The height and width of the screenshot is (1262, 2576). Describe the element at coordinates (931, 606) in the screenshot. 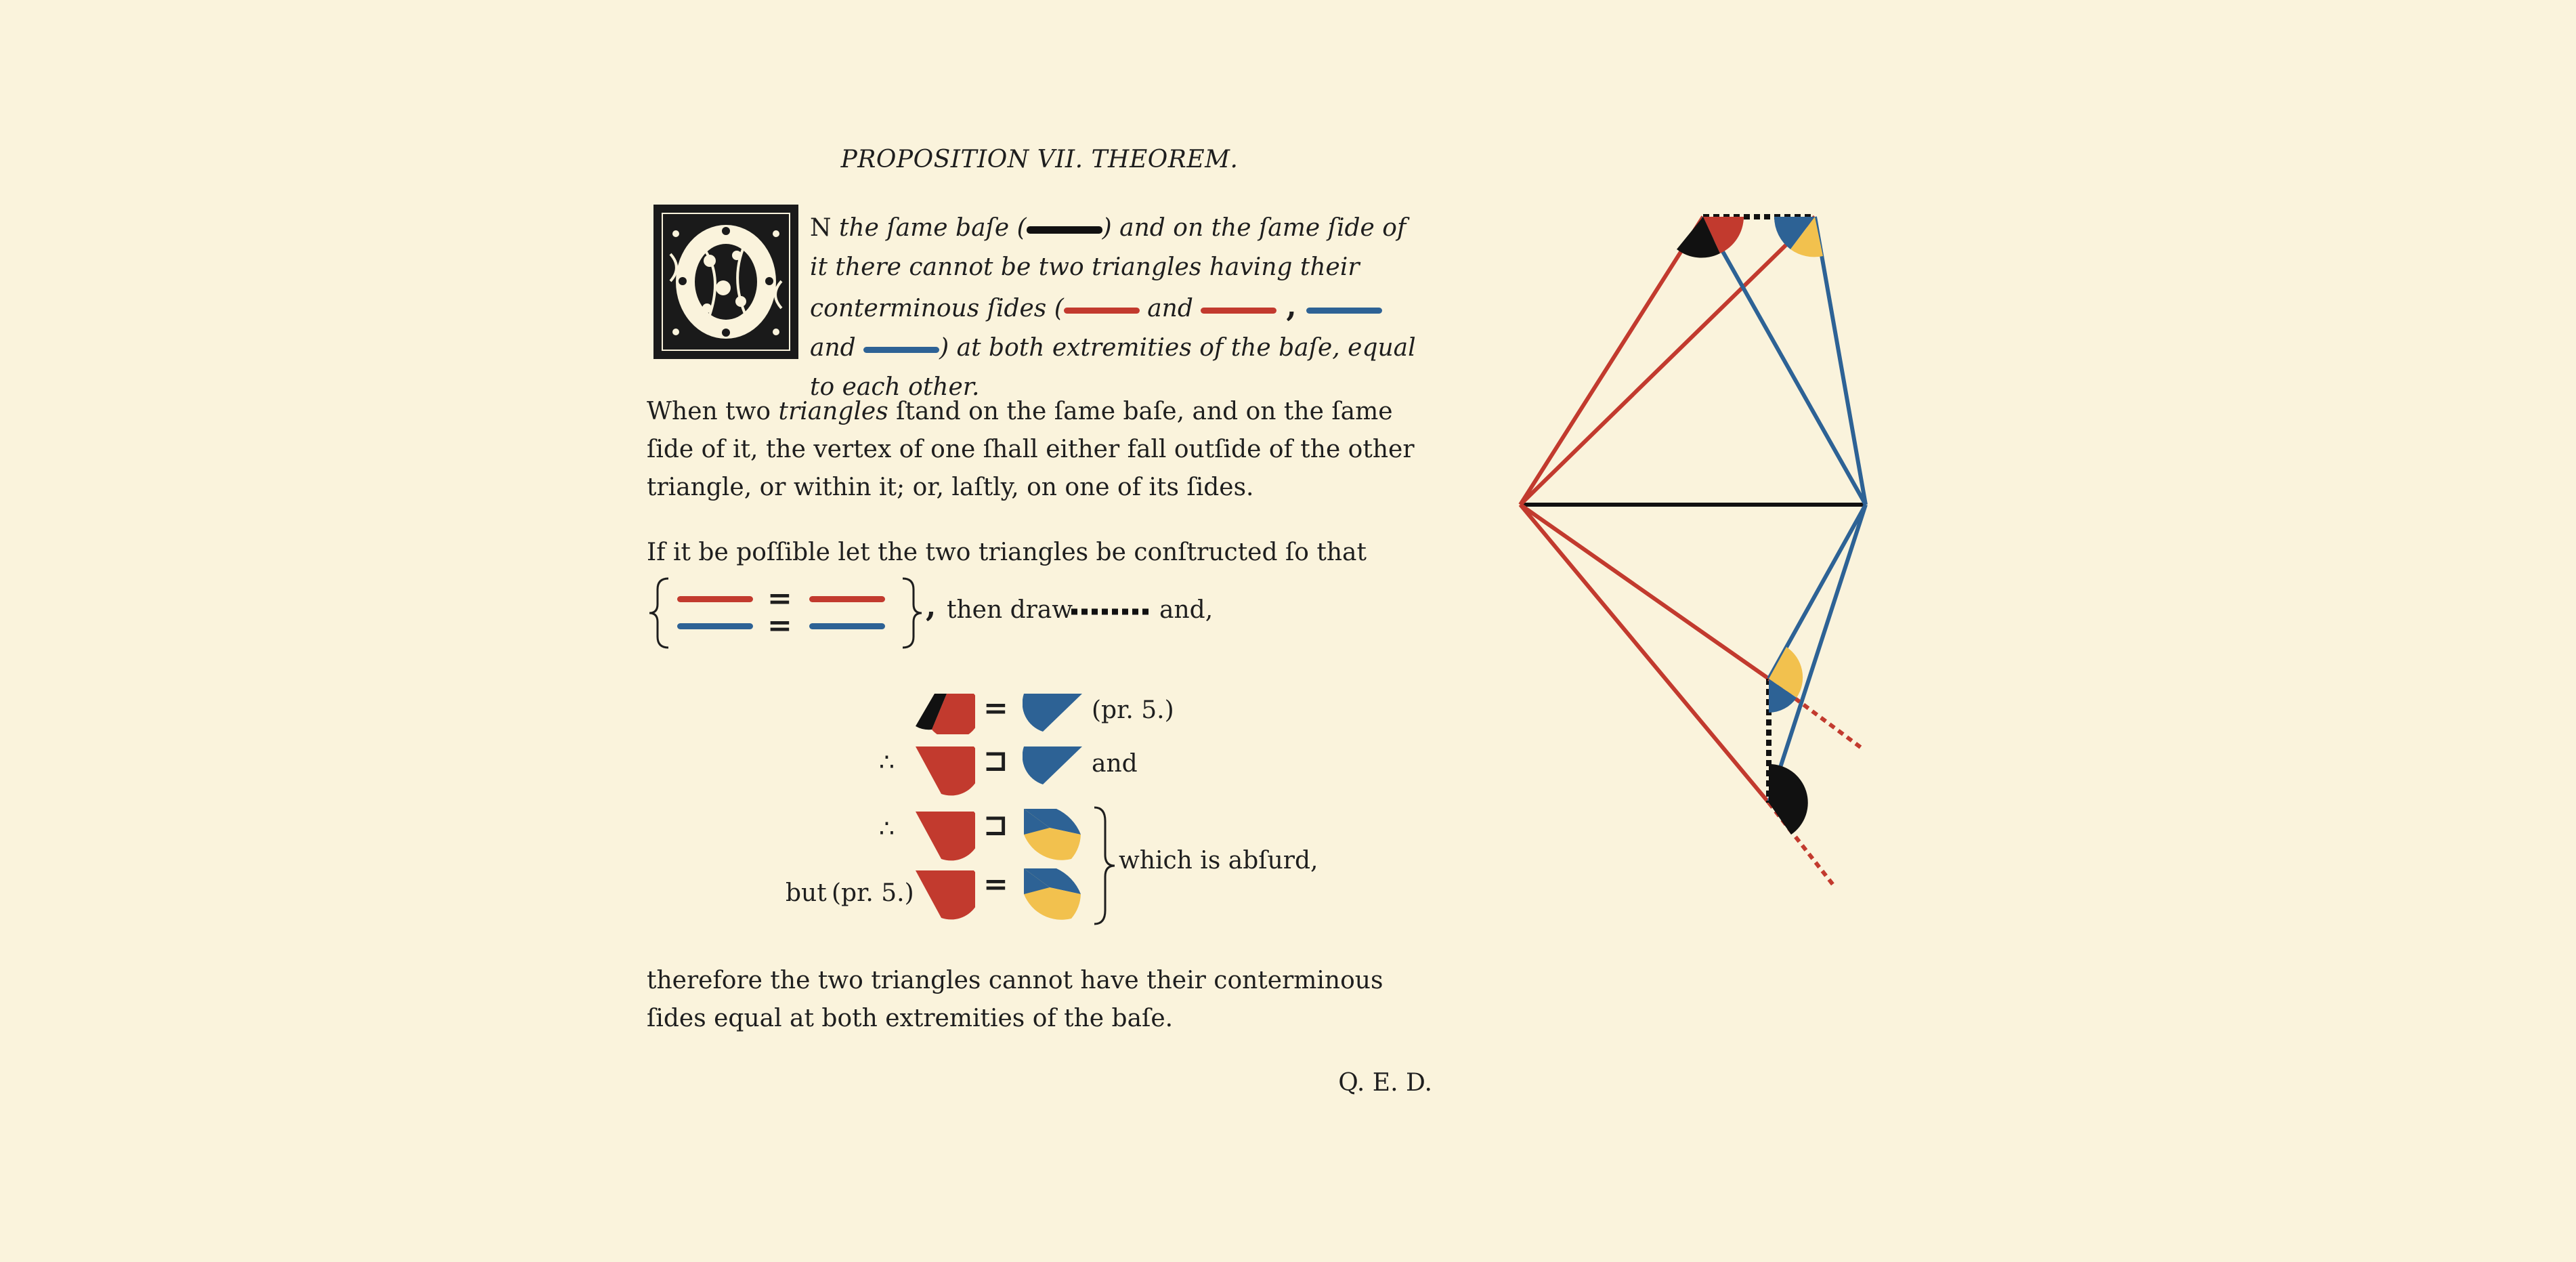

I see `comma-sign: ,` at that location.